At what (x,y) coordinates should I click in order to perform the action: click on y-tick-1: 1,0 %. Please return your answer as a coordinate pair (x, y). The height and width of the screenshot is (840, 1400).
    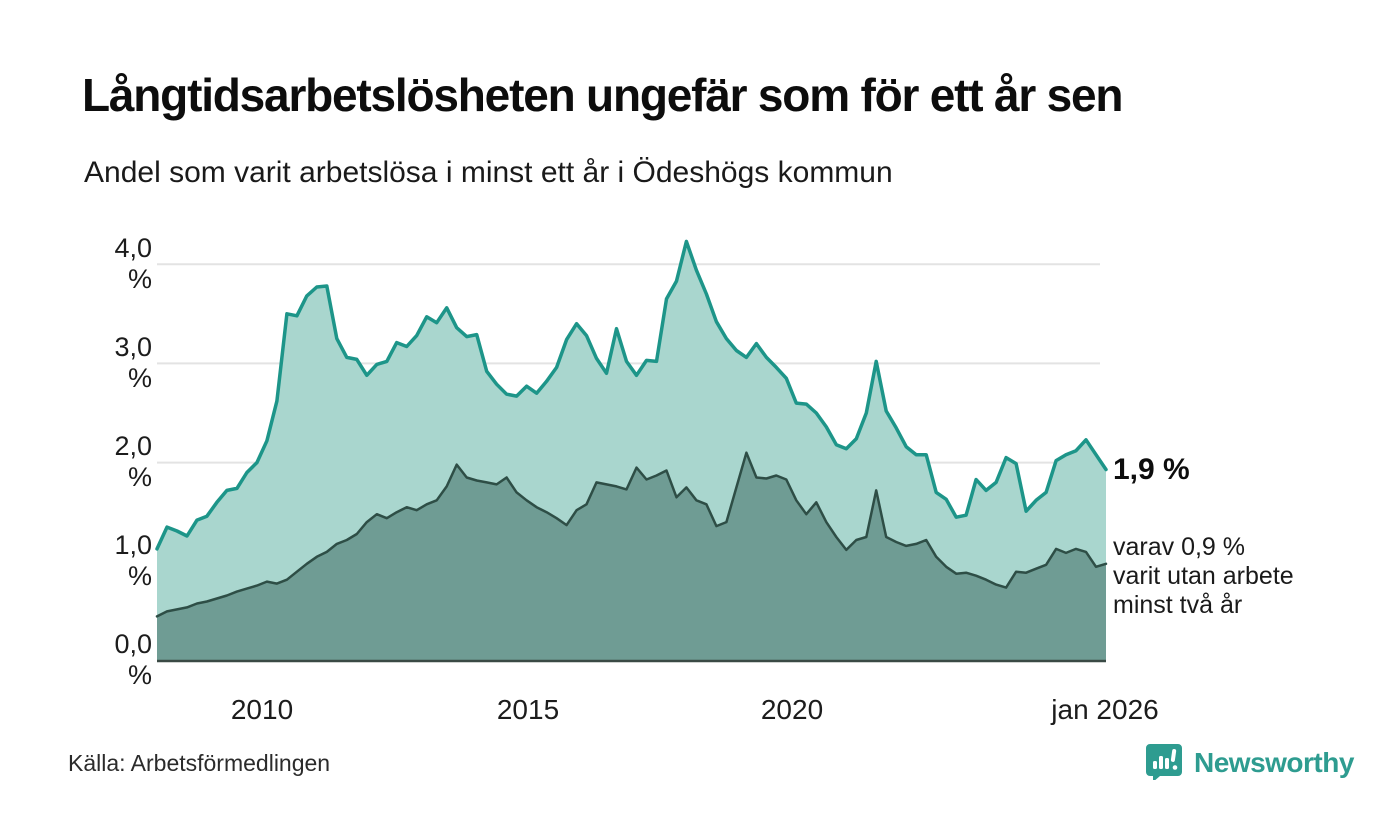
    Looking at the image, I should click on (133, 560).